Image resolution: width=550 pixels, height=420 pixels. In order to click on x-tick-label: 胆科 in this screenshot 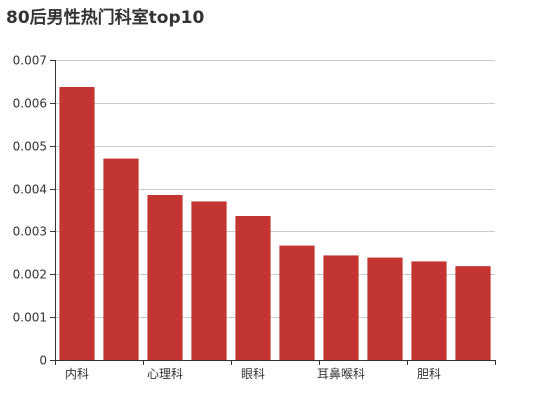, I will do `click(429, 374)`.